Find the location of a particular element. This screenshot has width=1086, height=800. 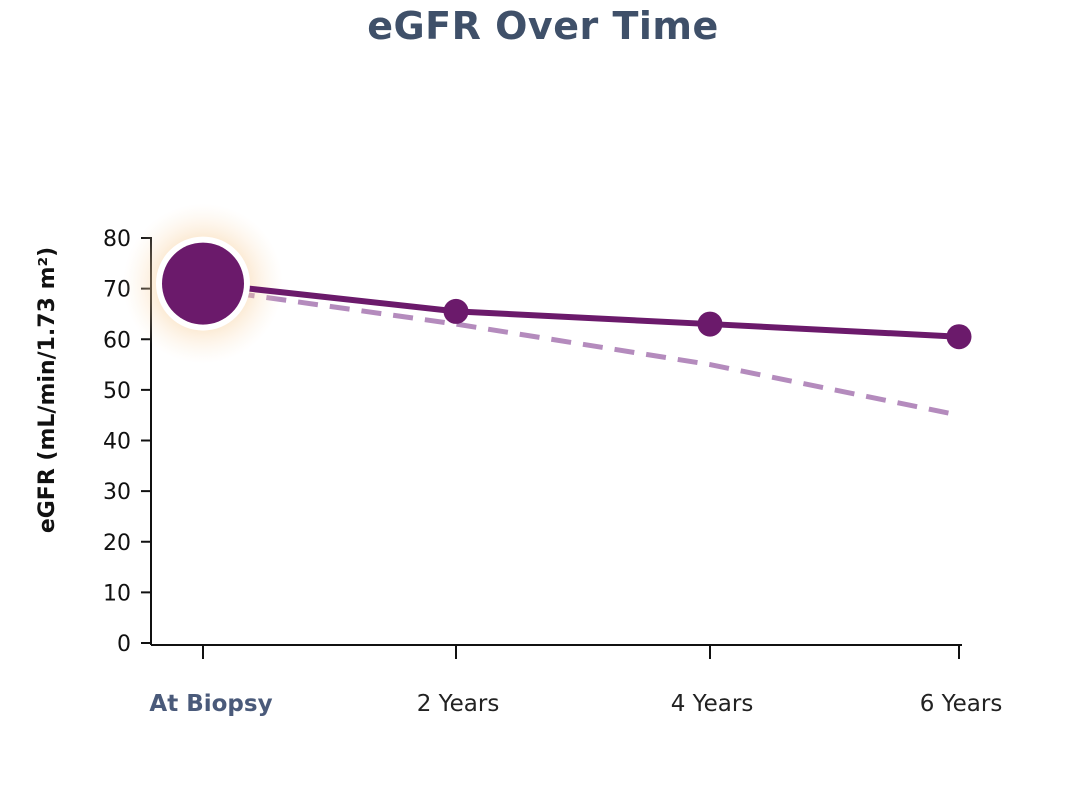

y-tick-label: 80 is located at coordinates (117, 239).